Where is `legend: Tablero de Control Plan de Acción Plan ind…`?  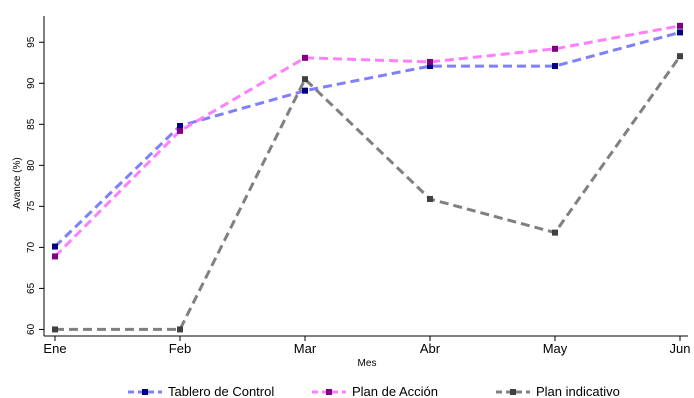 legend: Tablero de Control Plan de Acción Plan ind… is located at coordinates (374, 391).